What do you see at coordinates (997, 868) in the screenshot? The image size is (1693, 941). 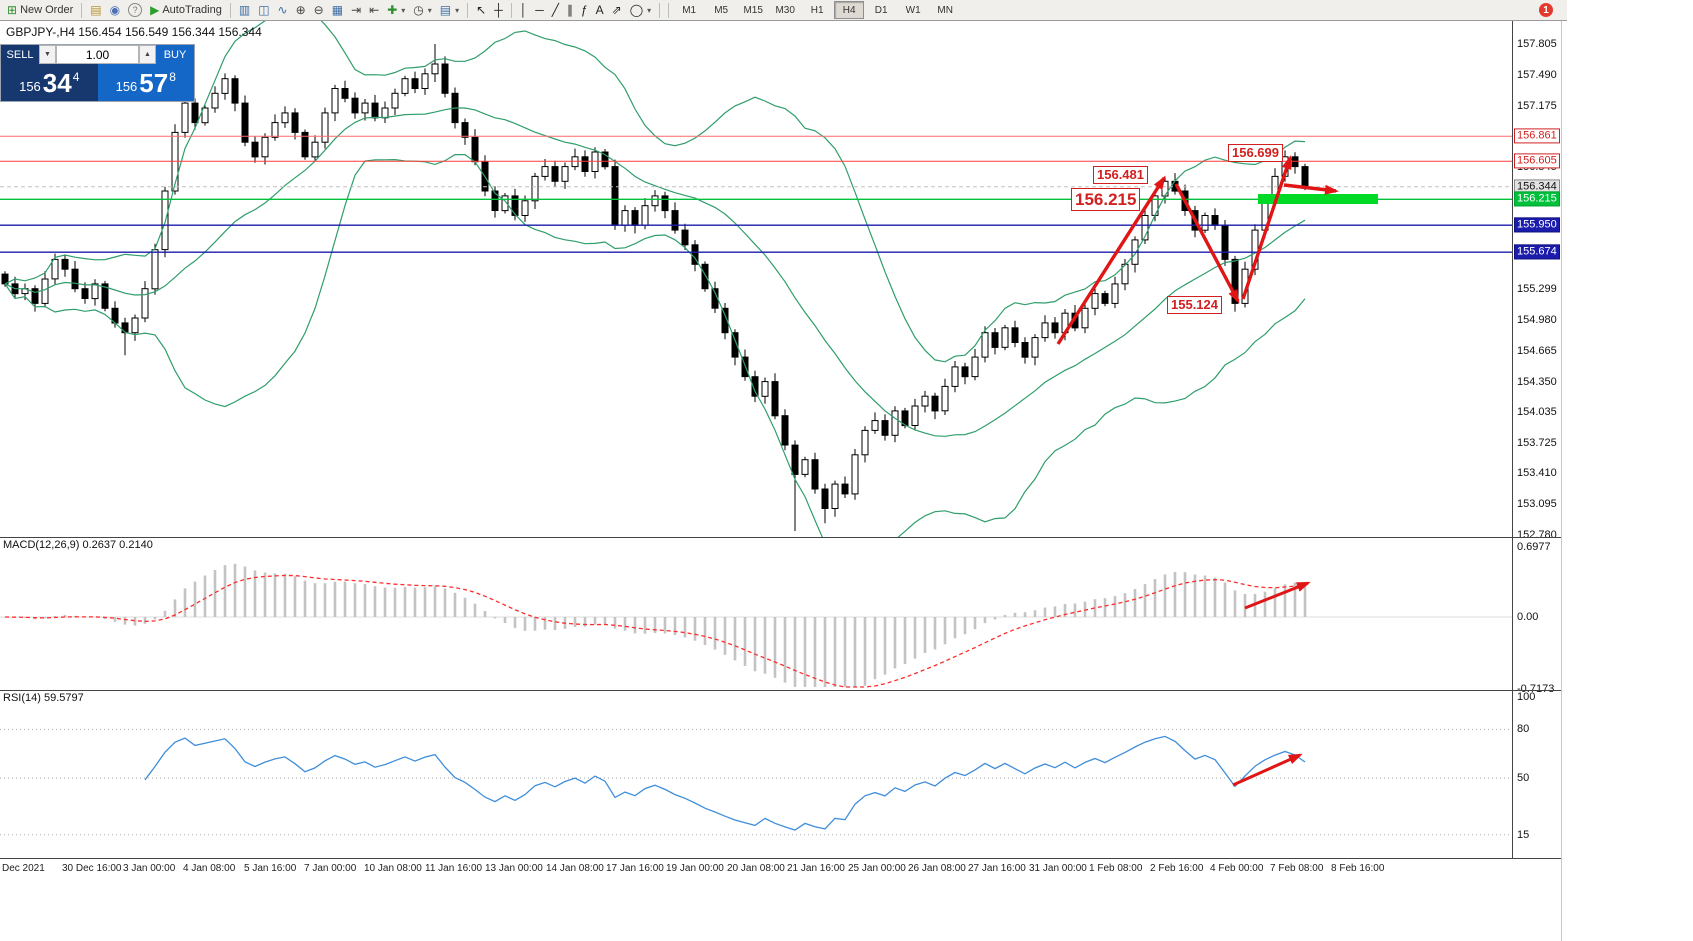 I see `time-axis-label: 27 Jan 16:00` at bounding box center [997, 868].